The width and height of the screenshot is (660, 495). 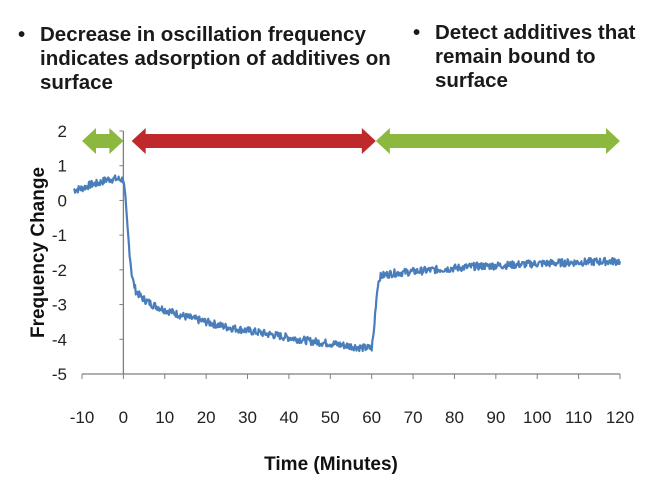 I want to click on x-tick-label: 50, so click(x=330, y=417).